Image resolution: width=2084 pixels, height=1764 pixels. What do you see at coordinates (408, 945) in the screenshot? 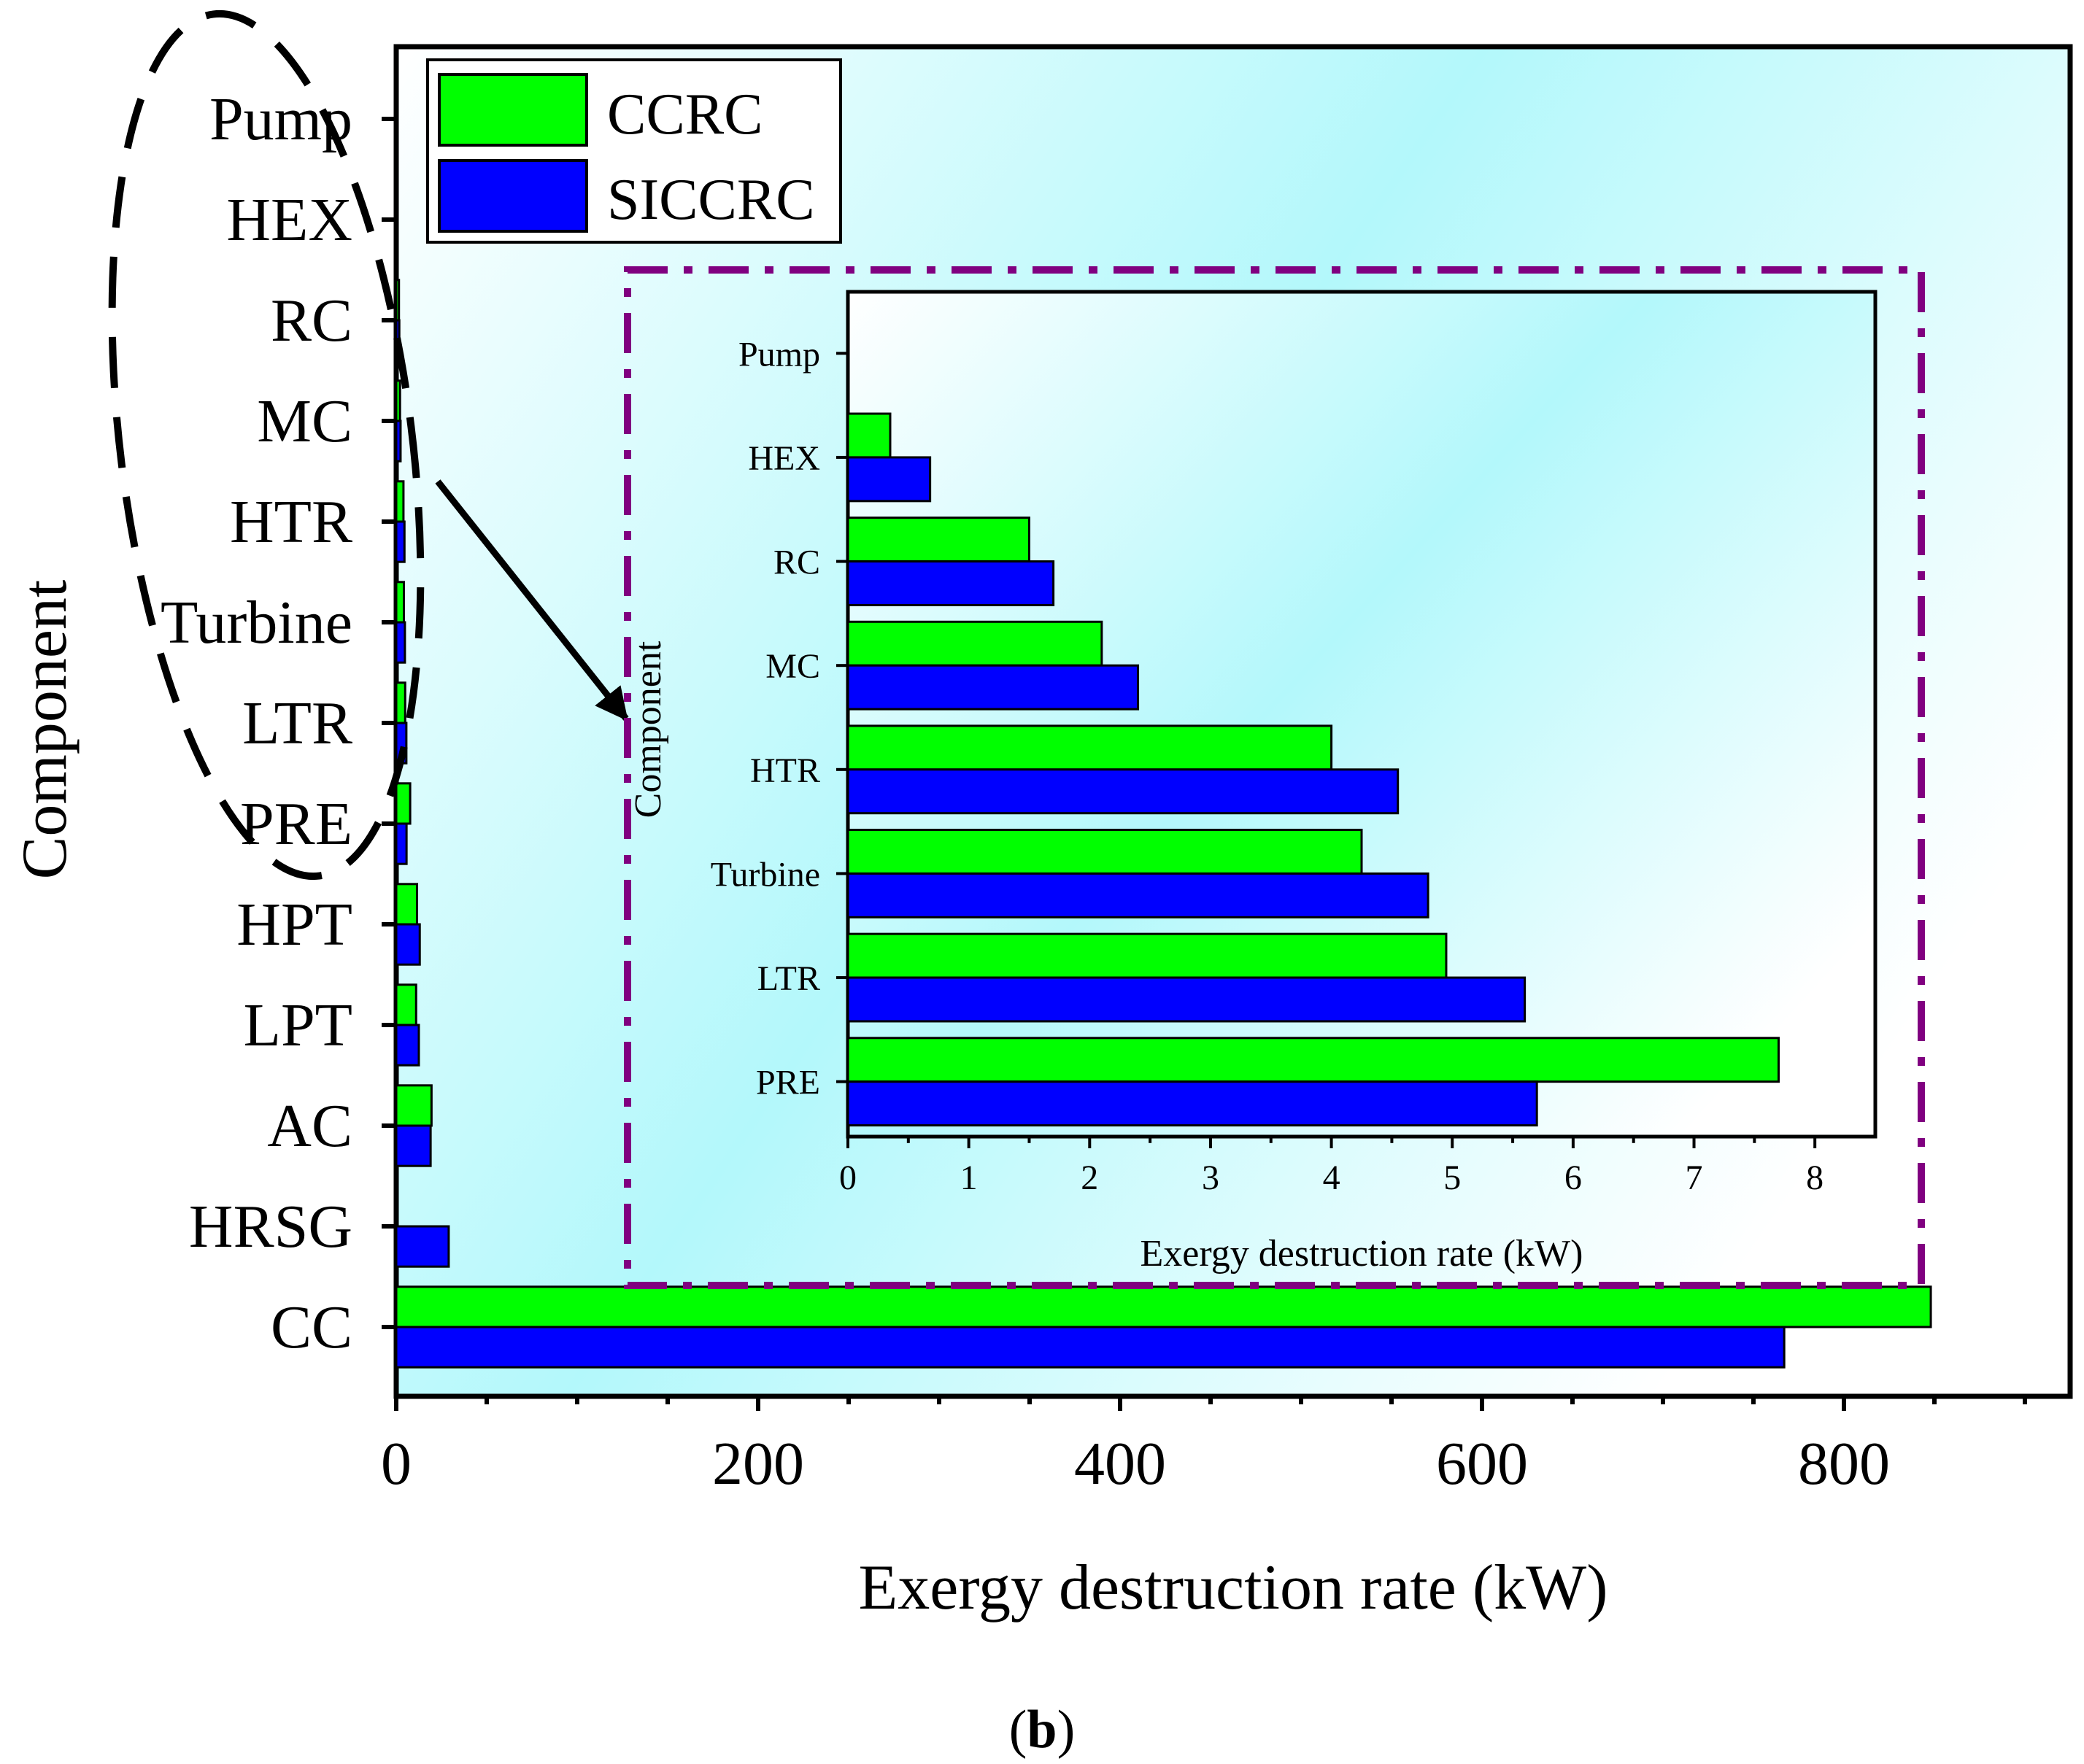
I see `main-bar-siccrc-hpt` at bounding box center [408, 945].